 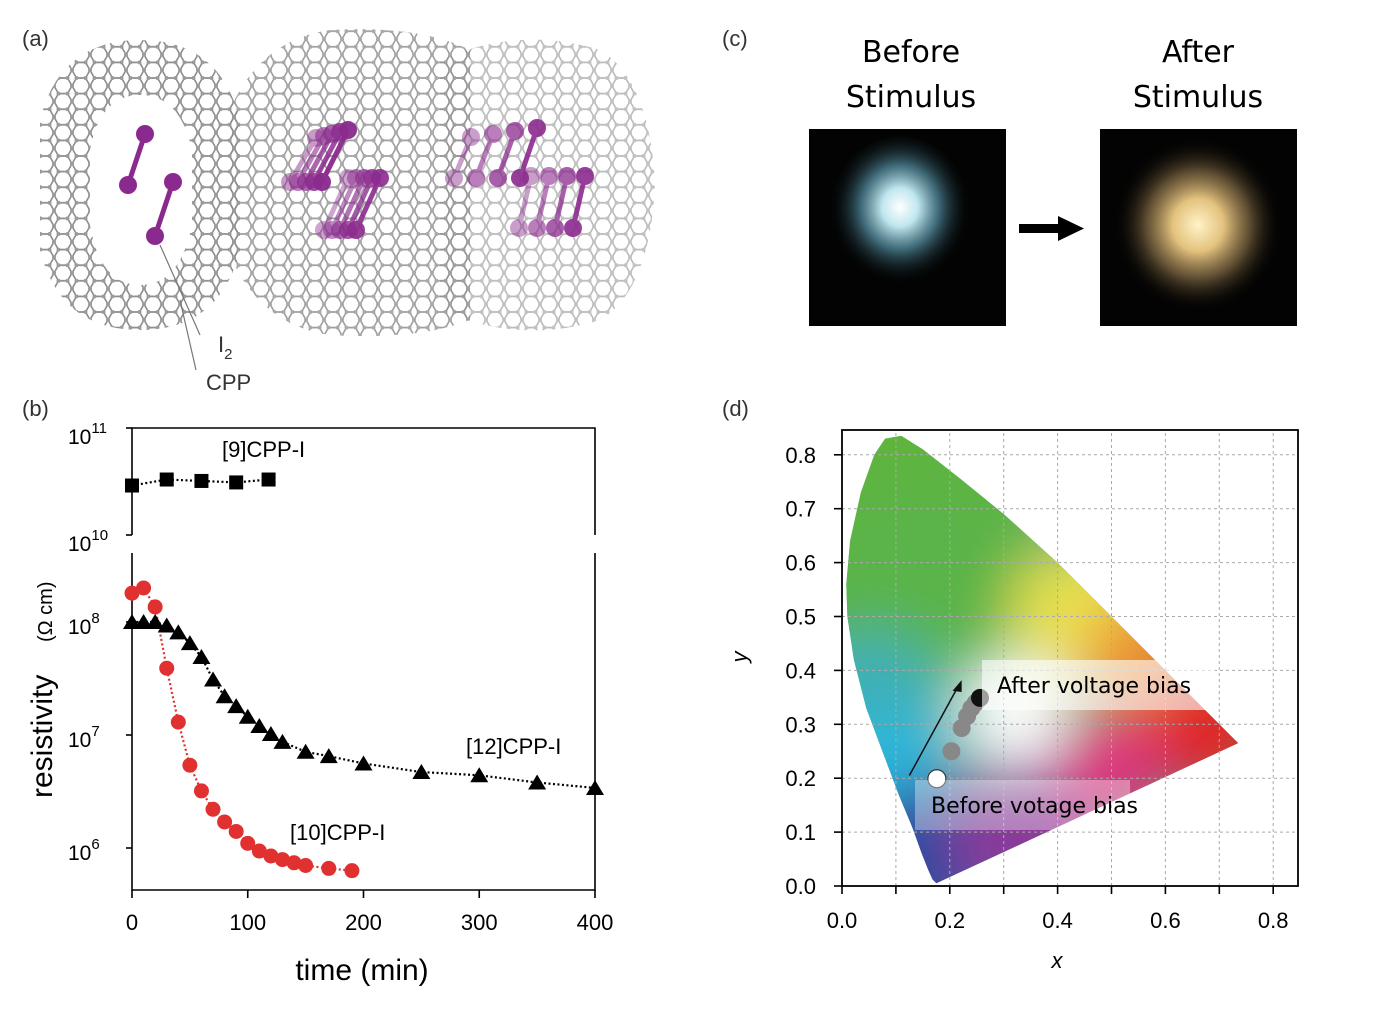 I want to click on y-tick-label: 10⁷, so click(x=84, y=737).